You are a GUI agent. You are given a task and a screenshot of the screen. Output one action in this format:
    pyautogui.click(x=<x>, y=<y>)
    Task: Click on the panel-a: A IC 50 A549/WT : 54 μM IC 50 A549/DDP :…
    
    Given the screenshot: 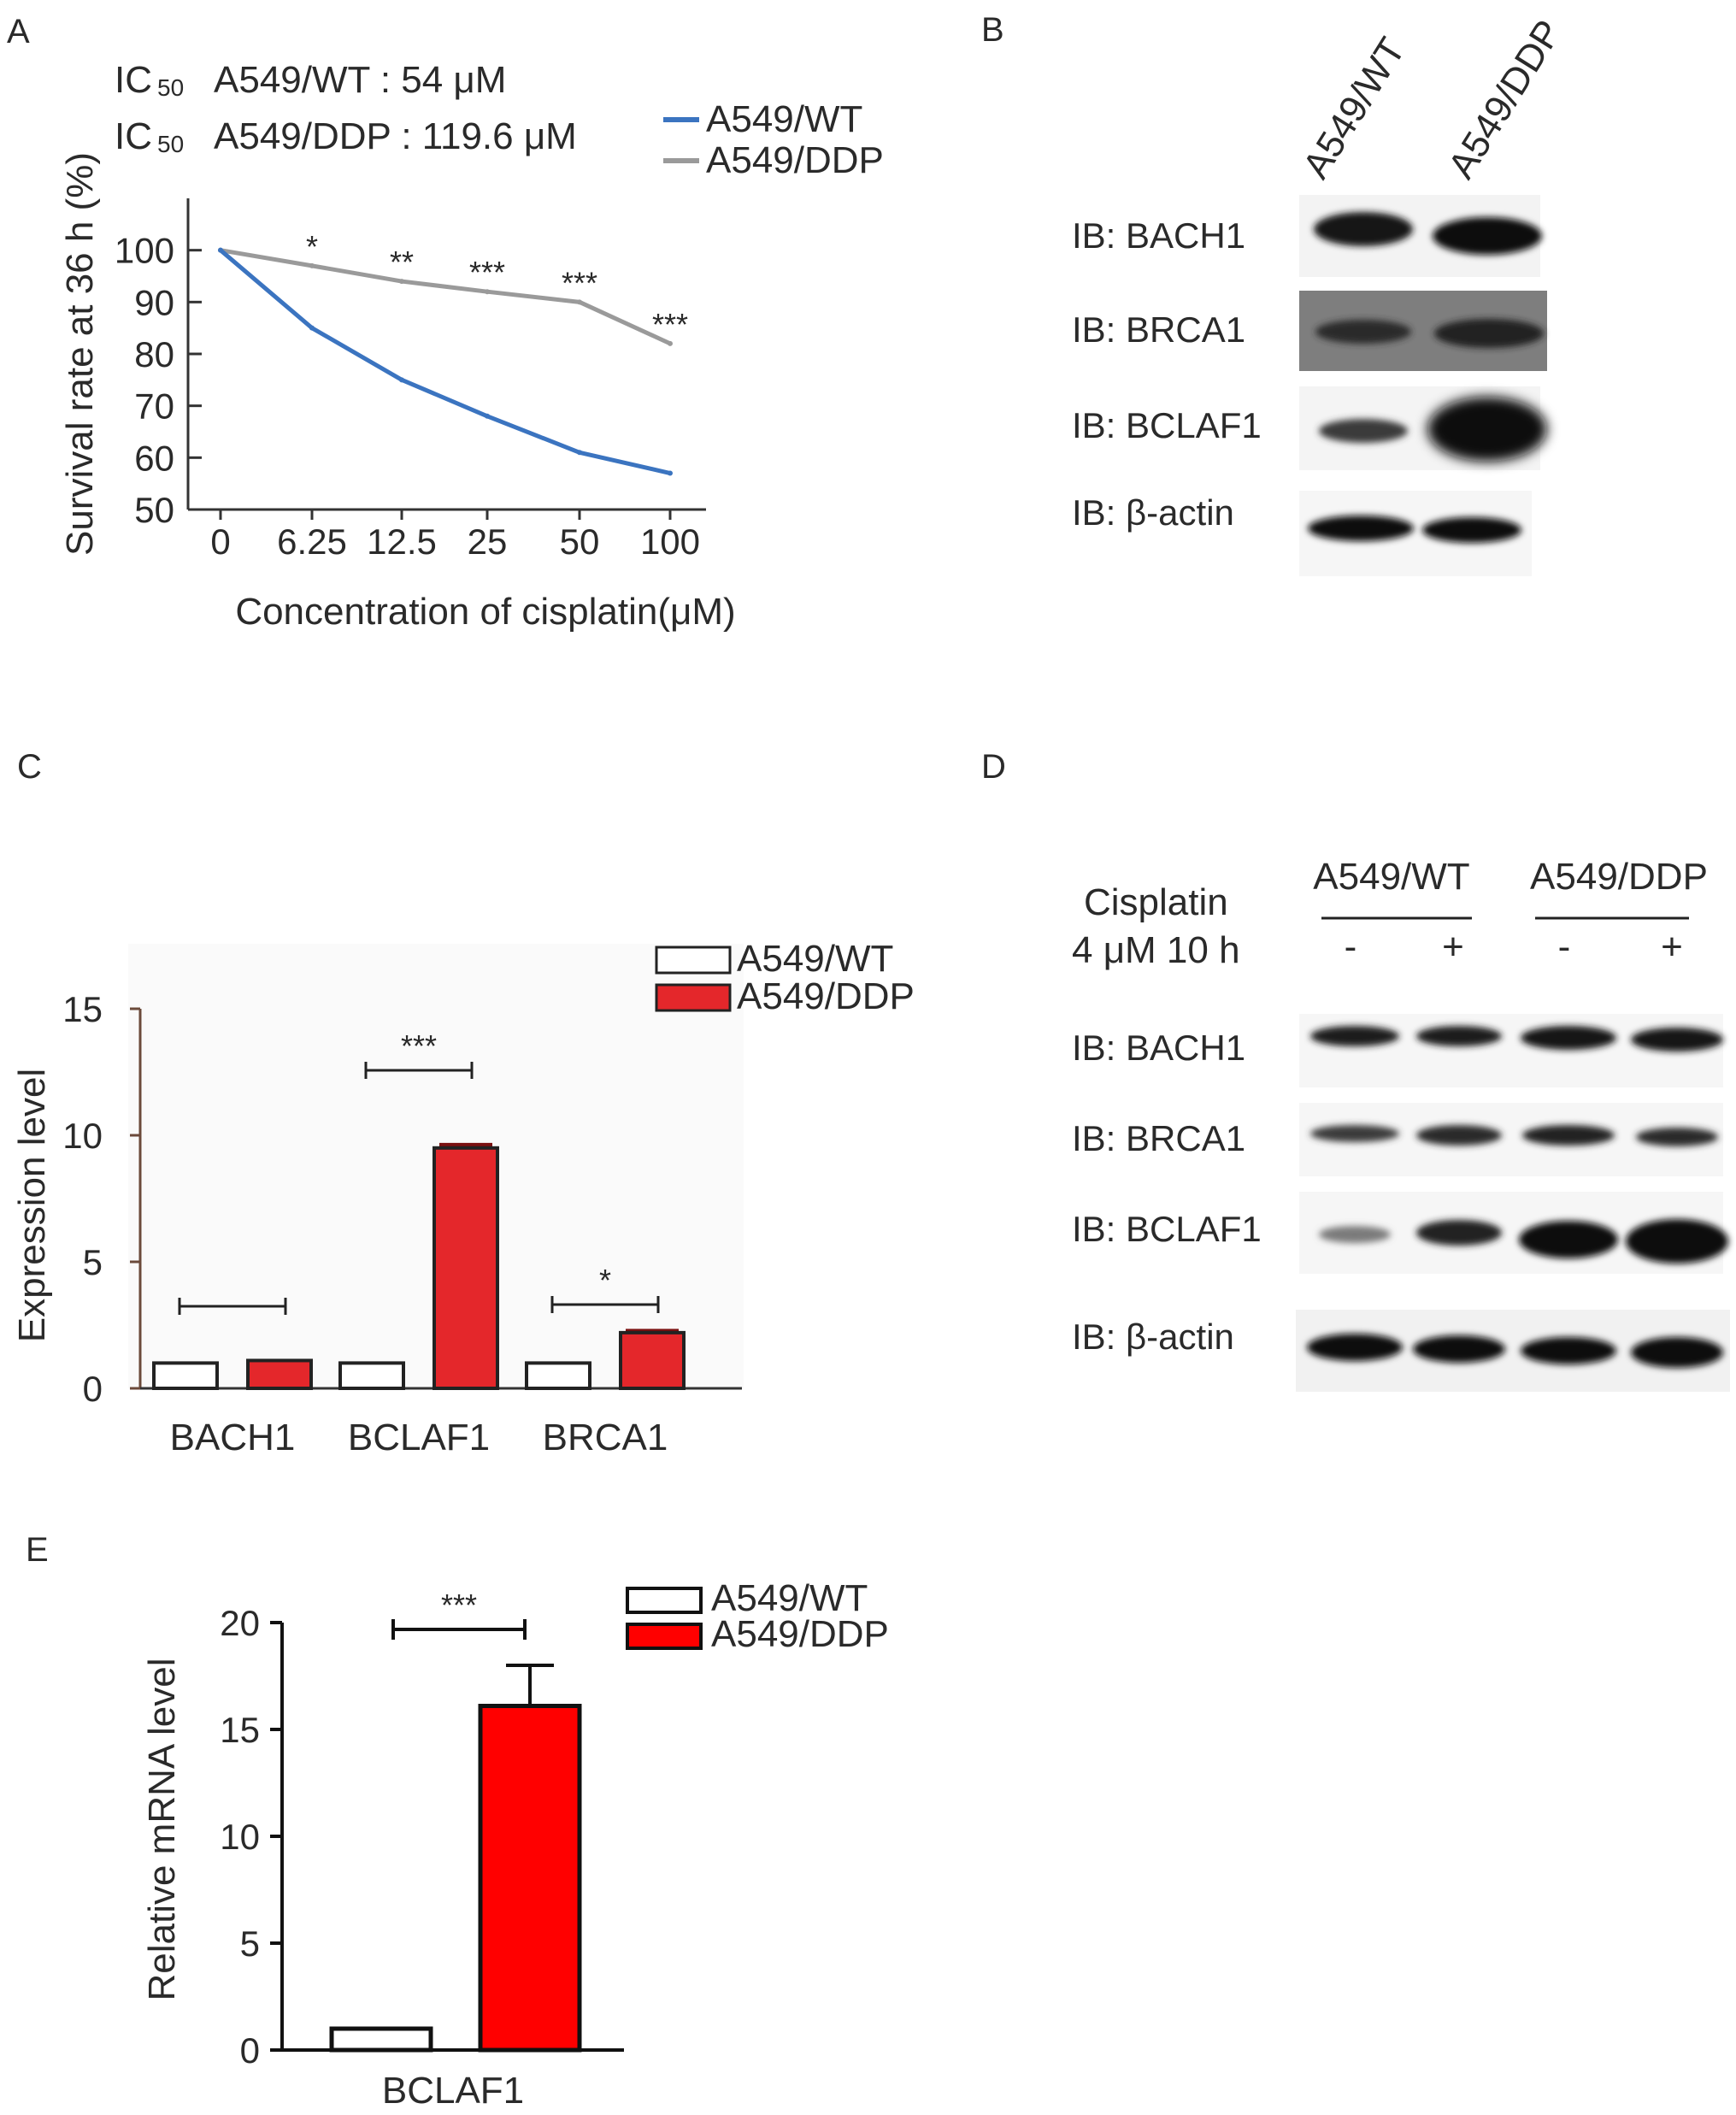 What is the action you would take?
    pyautogui.click(x=445, y=323)
    